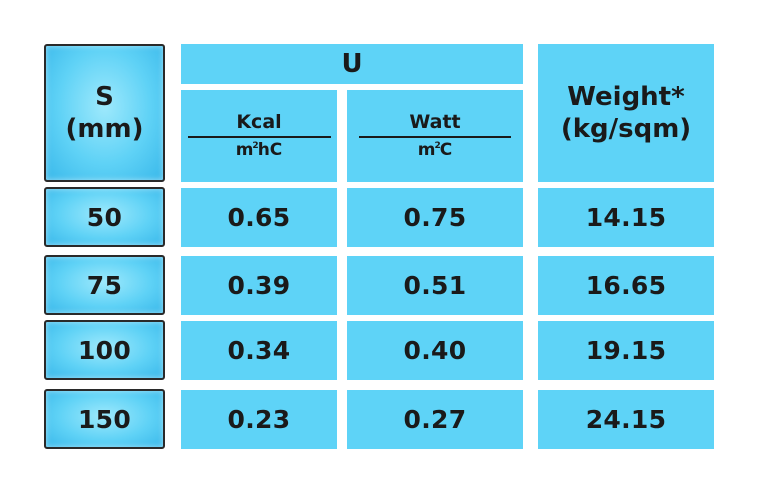 This screenshot has height=503, width=768. Describe the element at coordinates (626, 129) in the screenshot. I see `weight-unit: (kg/sqm)` at that location.